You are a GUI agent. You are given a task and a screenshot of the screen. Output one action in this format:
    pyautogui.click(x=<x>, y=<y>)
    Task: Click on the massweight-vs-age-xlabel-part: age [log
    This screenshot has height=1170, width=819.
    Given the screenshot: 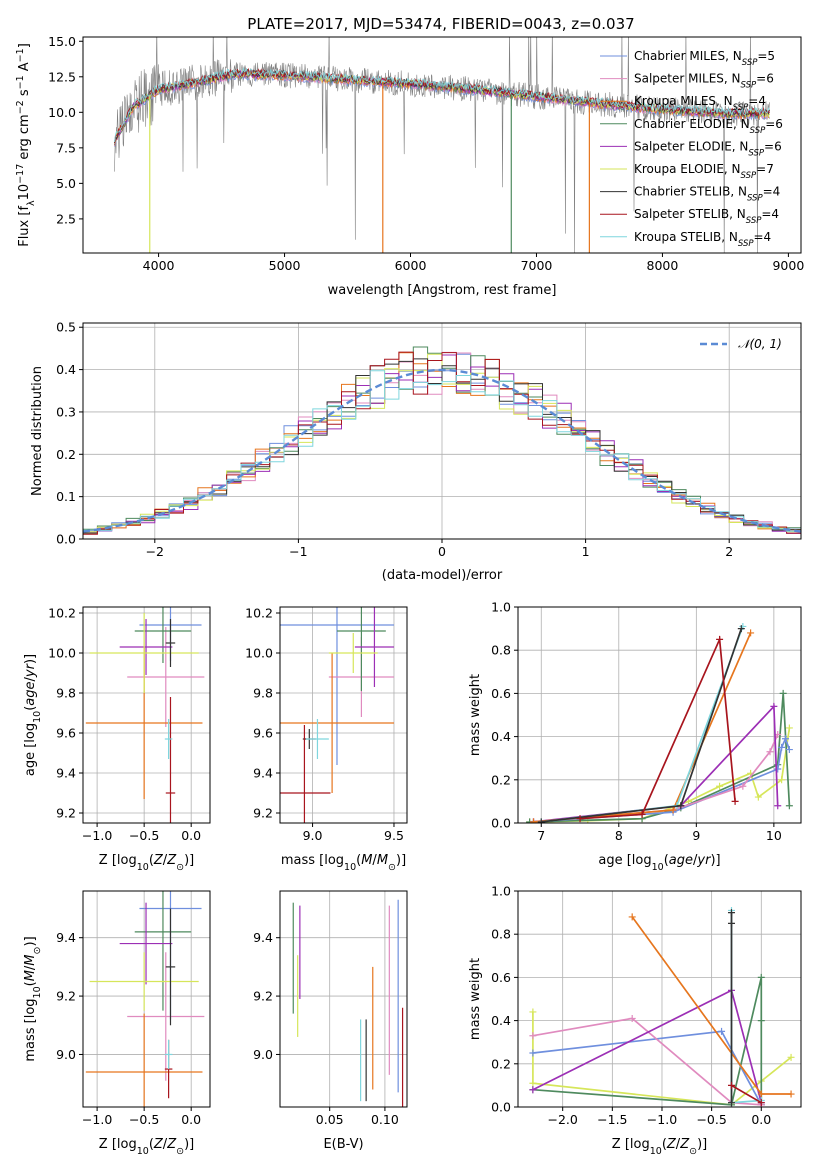 What is the action you would take?
    pyautogui.click(x=624, y=860)
    